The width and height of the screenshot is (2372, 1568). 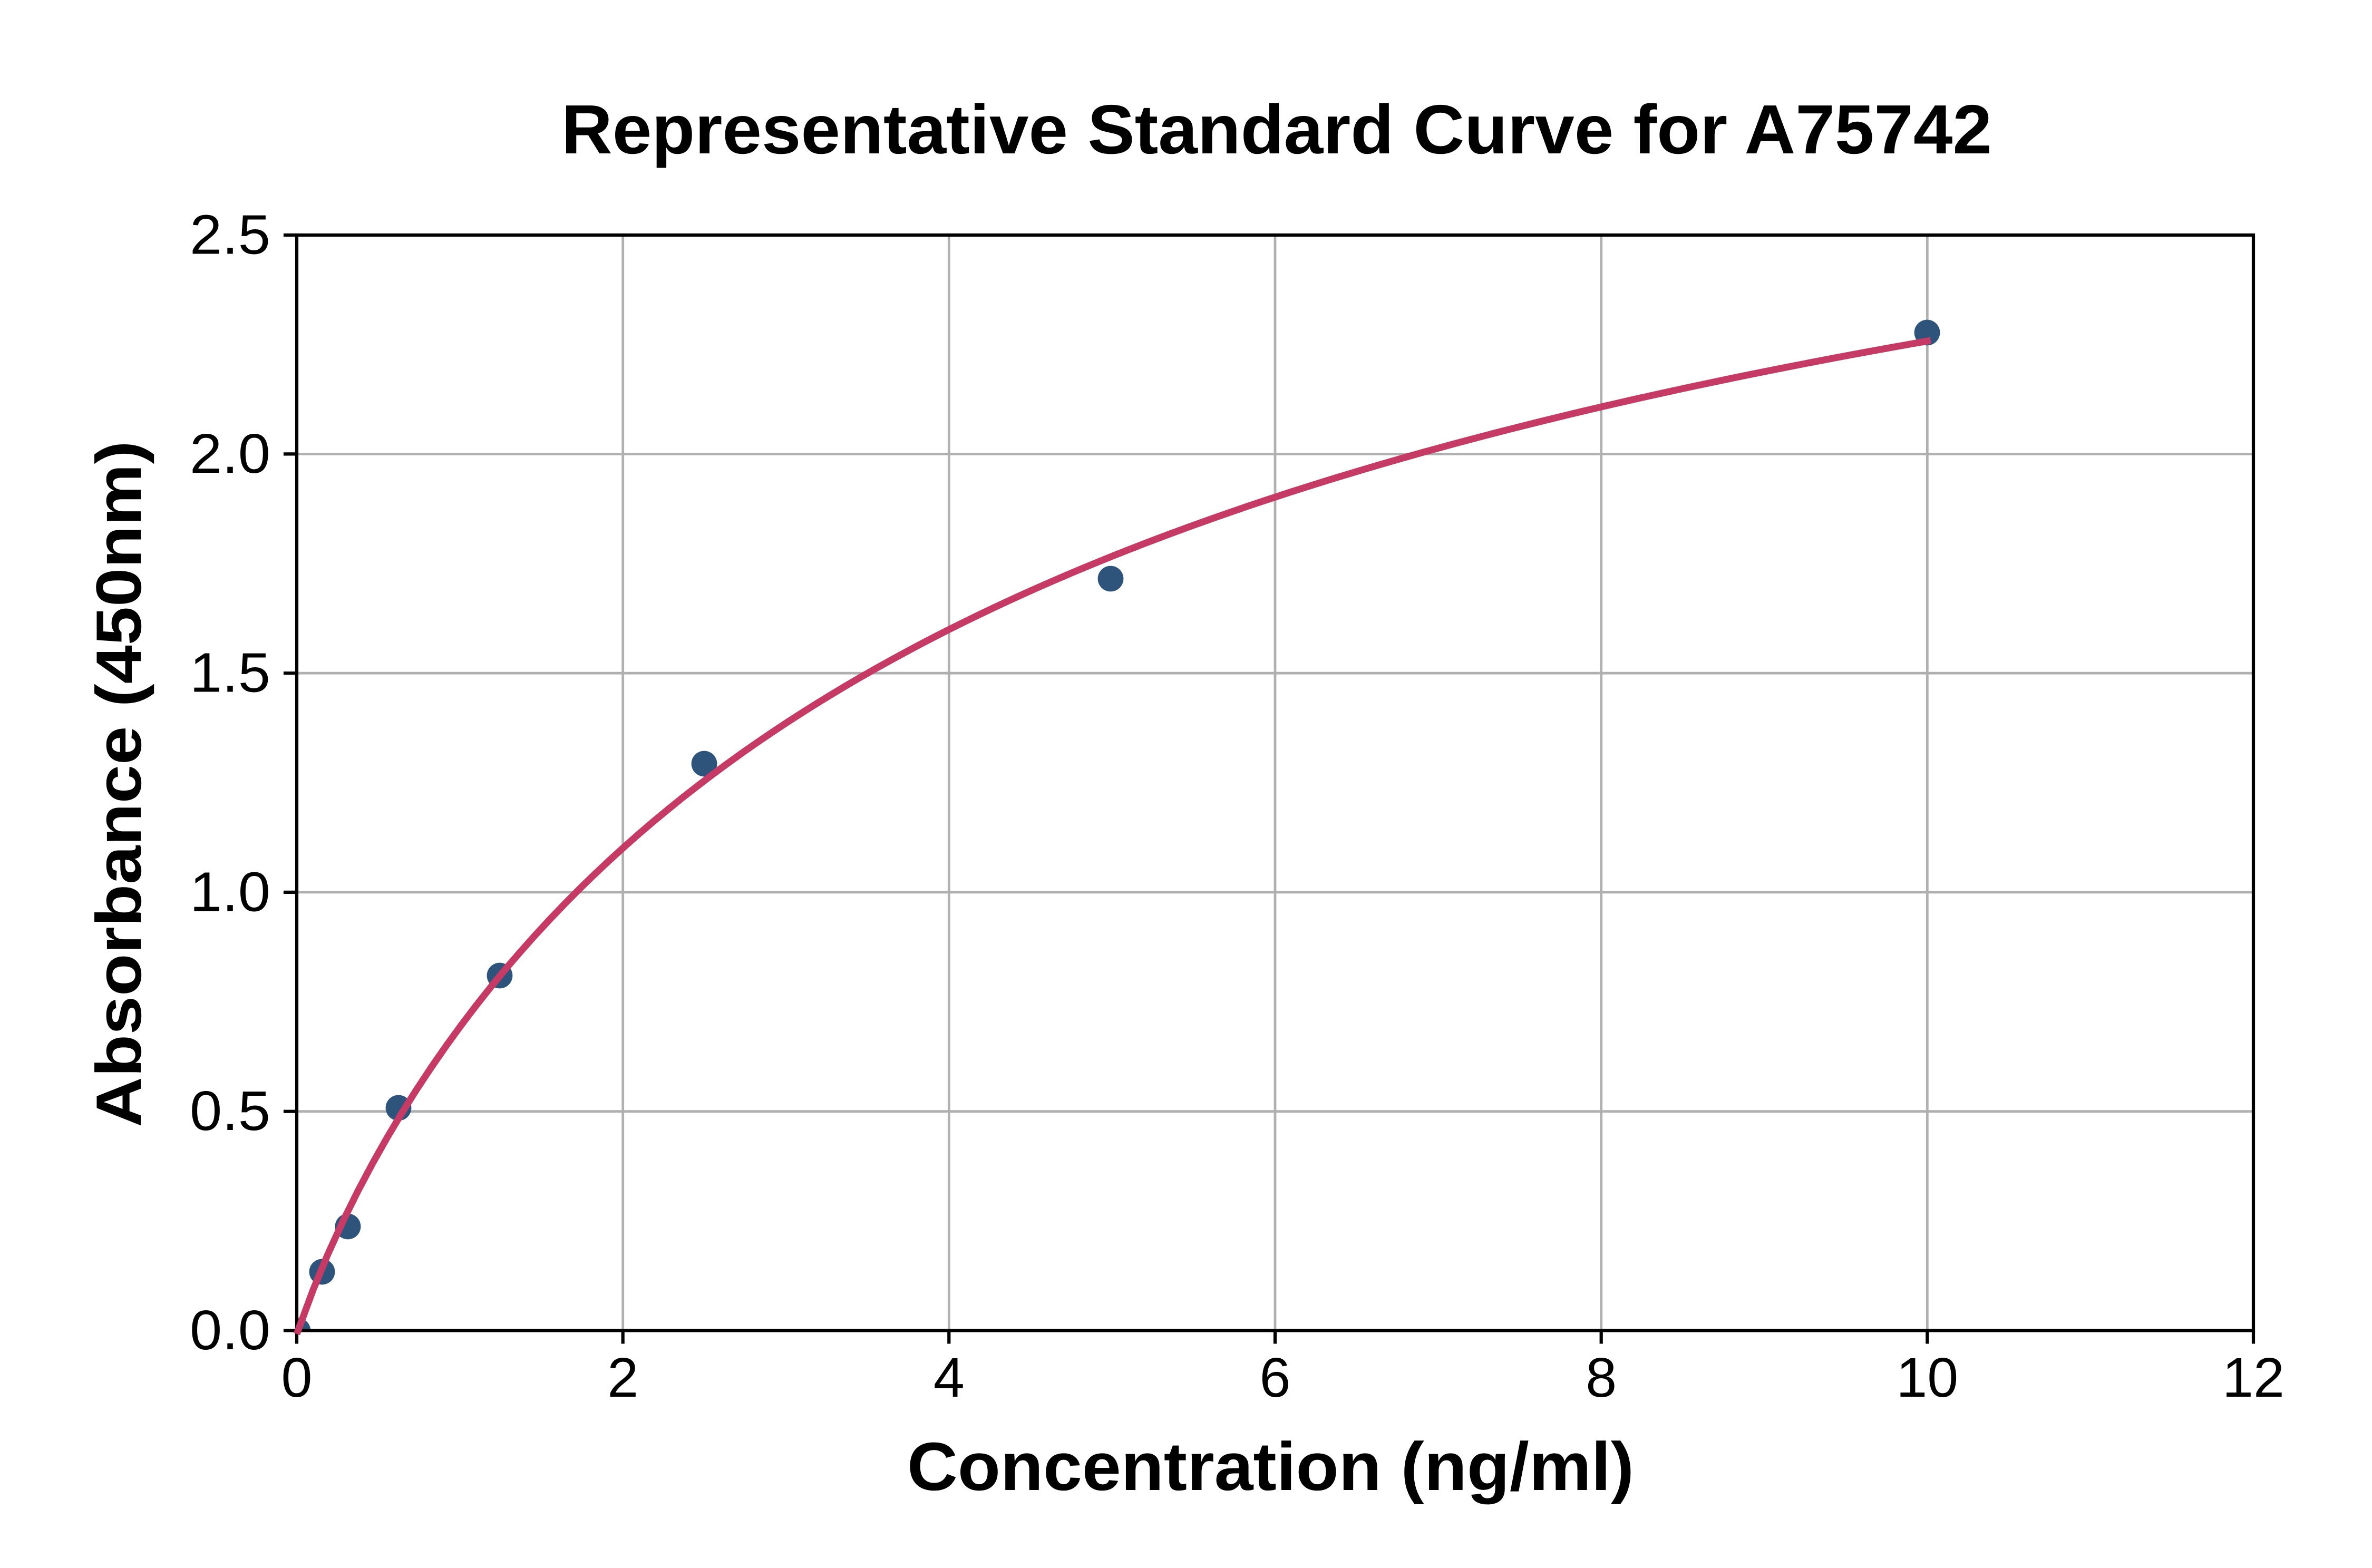 What do you see at coordinates (1276, 129) in the screenshot?
I see `svg-text:Representative Standard Curve: Representative Standard Curve for A75742` at bounding box center [1276, 129].